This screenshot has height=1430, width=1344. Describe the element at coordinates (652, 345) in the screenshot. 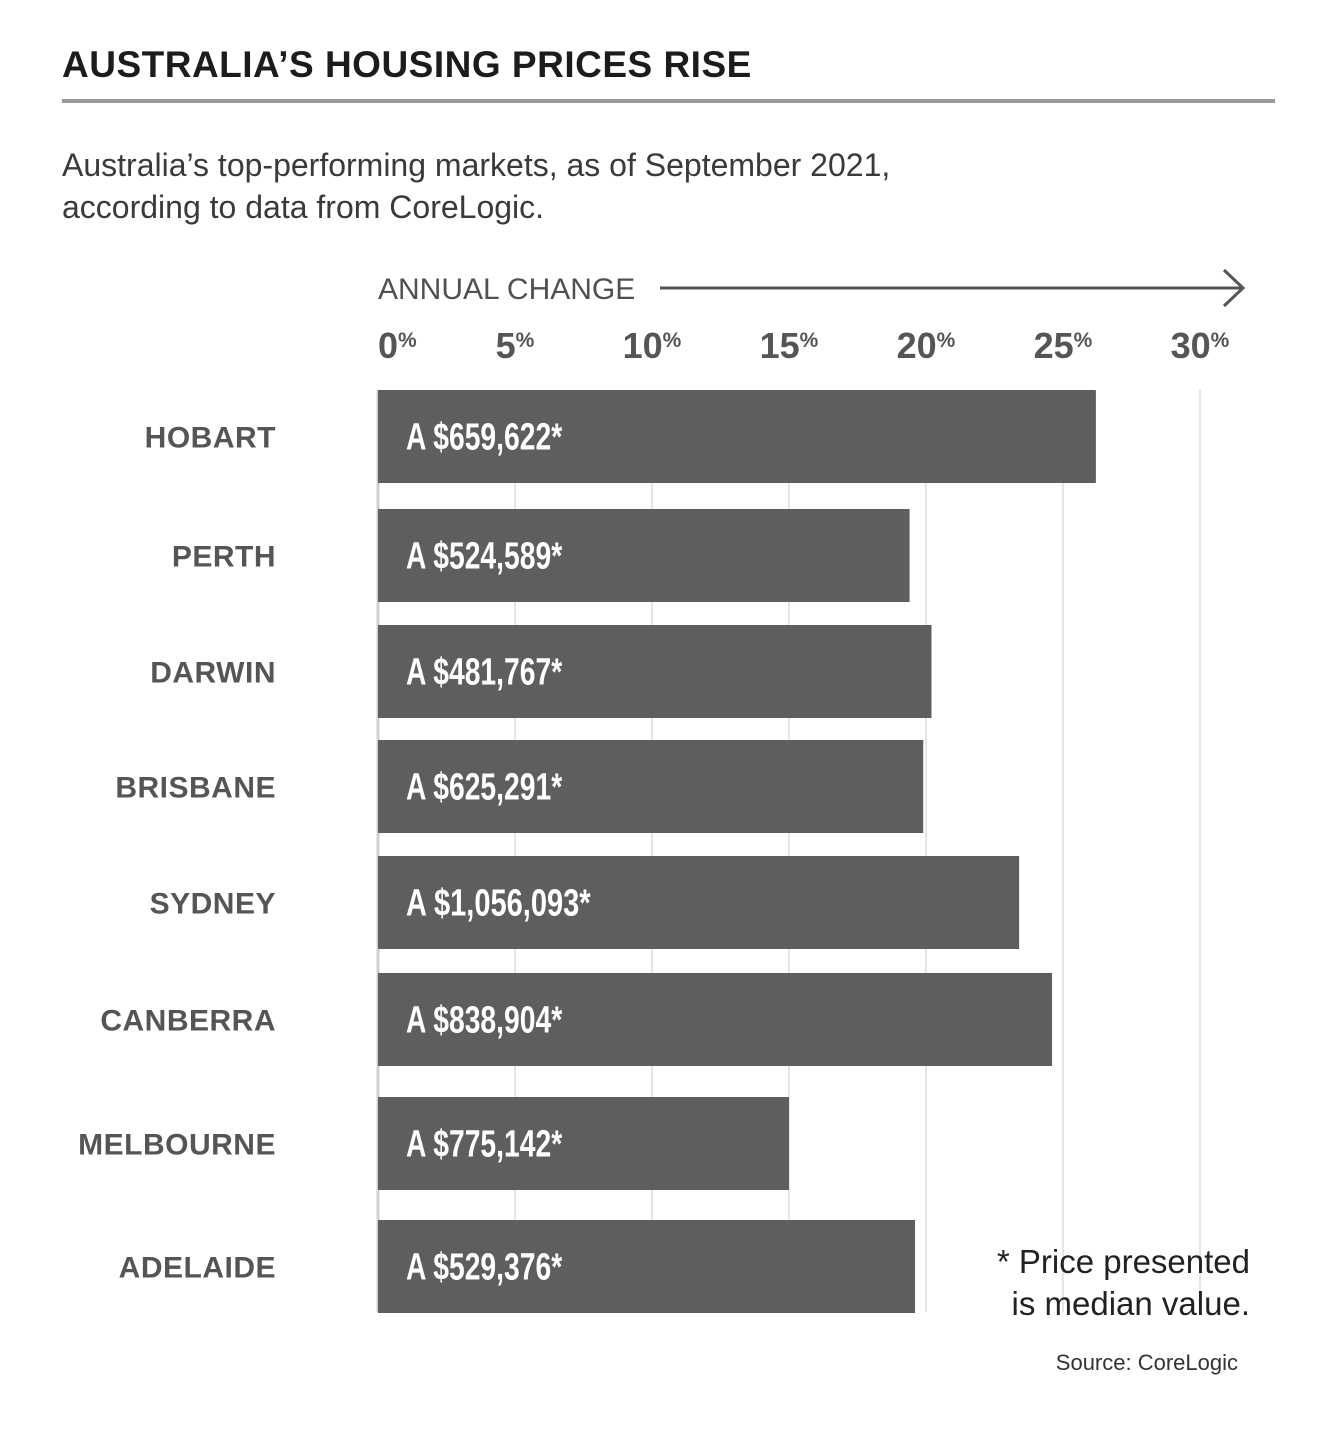

I see `x-tick-label: 10%` at that location.